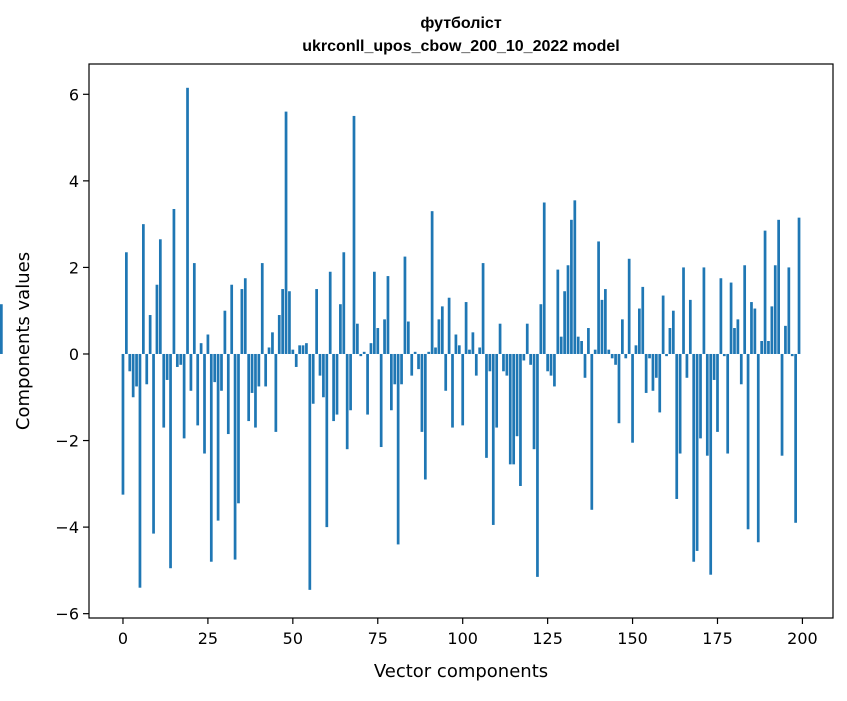 The width and height of the screenshot is (847, 701). I want to click on x-axis-ticks: 0 25 50 75 100 125 150 175 200, so click(468, 633).